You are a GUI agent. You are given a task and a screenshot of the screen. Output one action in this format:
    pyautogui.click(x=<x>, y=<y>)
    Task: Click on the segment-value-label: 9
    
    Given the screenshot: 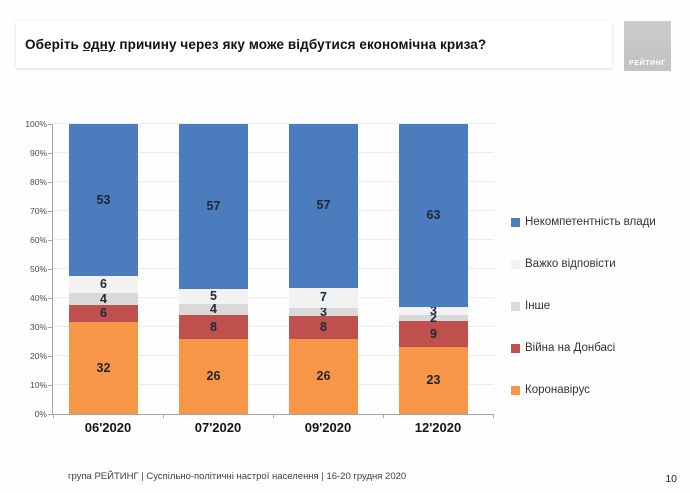 What is the action you would take?
    pyautogui.click(x=433, y=333)
    